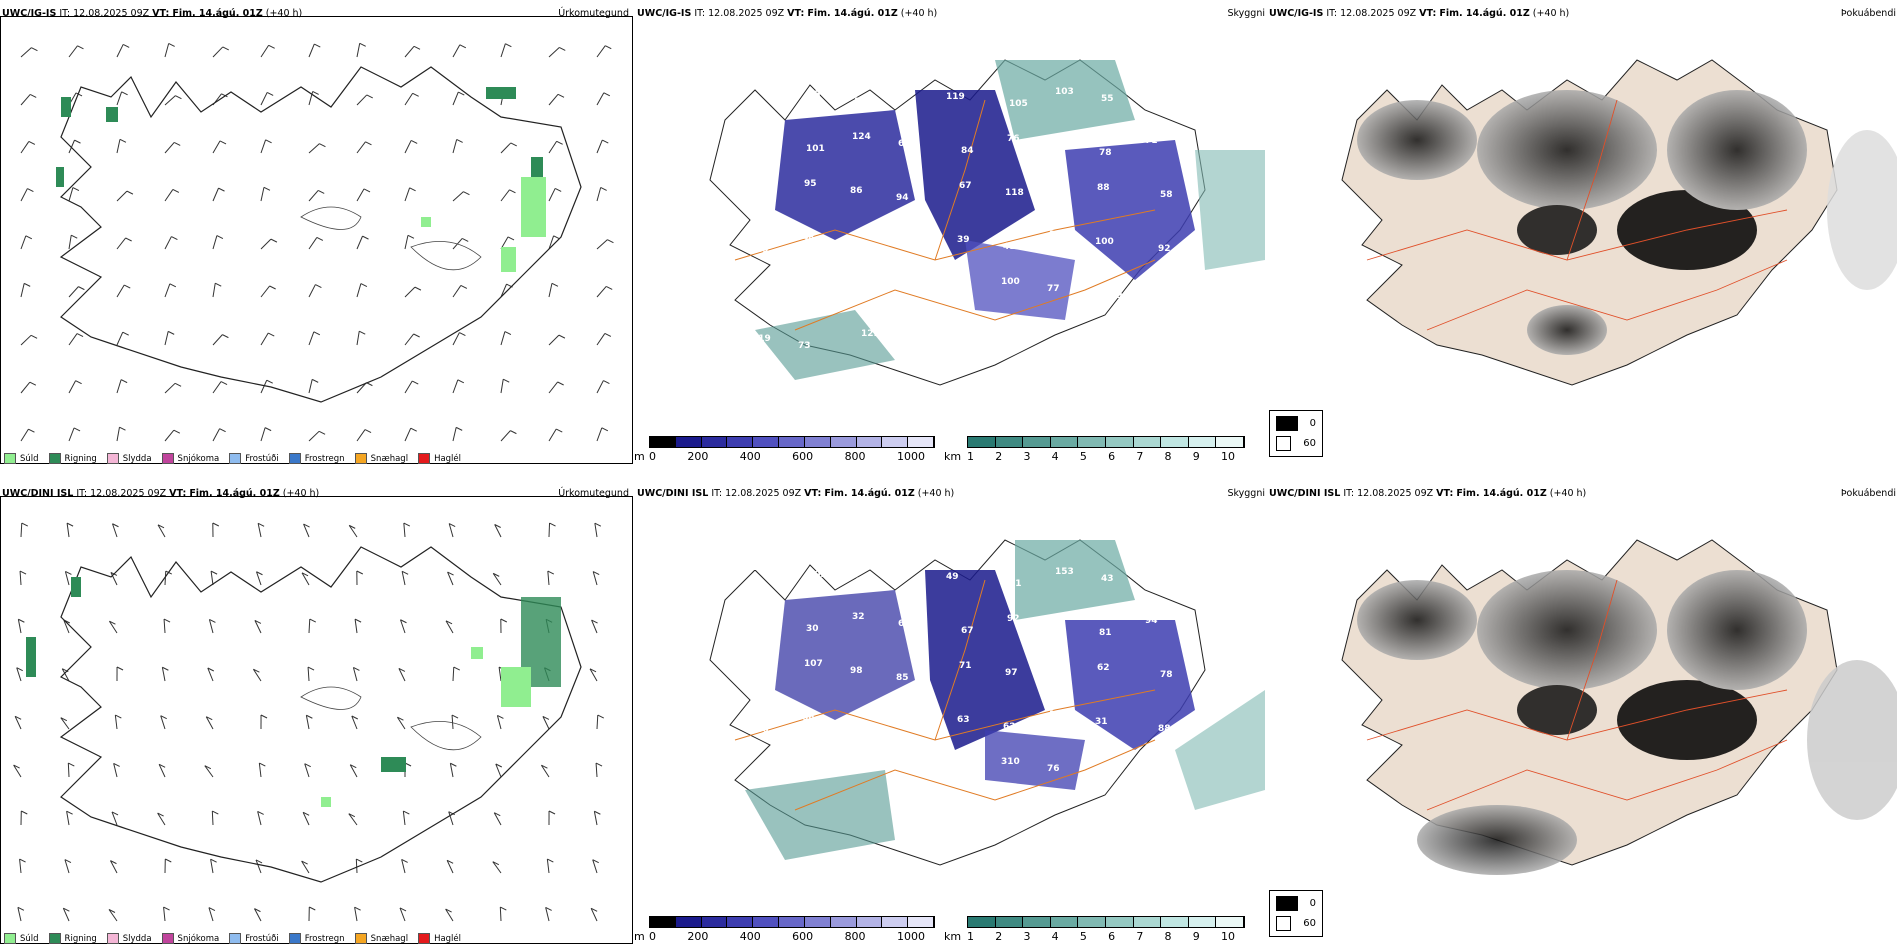 This screenshot has height=950, width=1900. Describe the element at coordinates (320, 714) in the screenshot. I see `iceland-outline` at that location.